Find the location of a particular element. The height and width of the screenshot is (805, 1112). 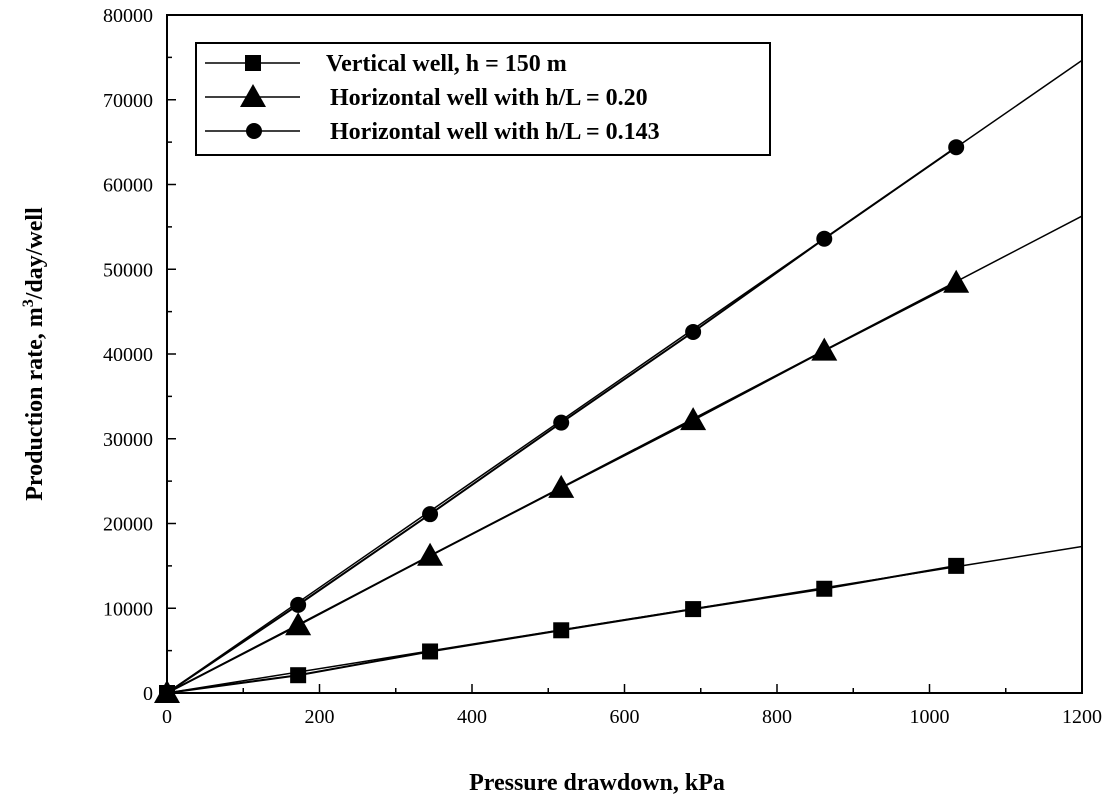

legend-box is located at coordinates (483, 99).